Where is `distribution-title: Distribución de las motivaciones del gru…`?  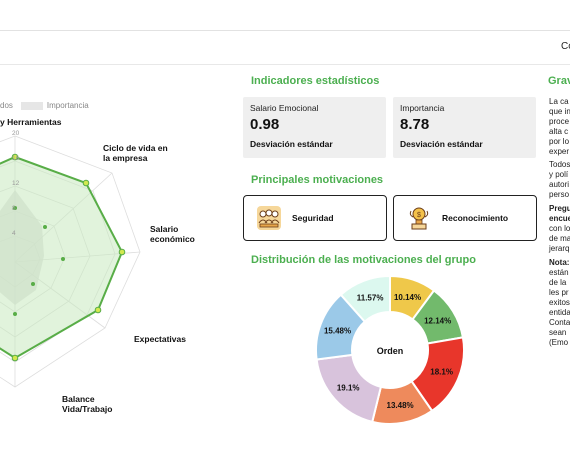
distribution-title: Distribución de las motivaciones del gru… is located at coordinates (363, 260).